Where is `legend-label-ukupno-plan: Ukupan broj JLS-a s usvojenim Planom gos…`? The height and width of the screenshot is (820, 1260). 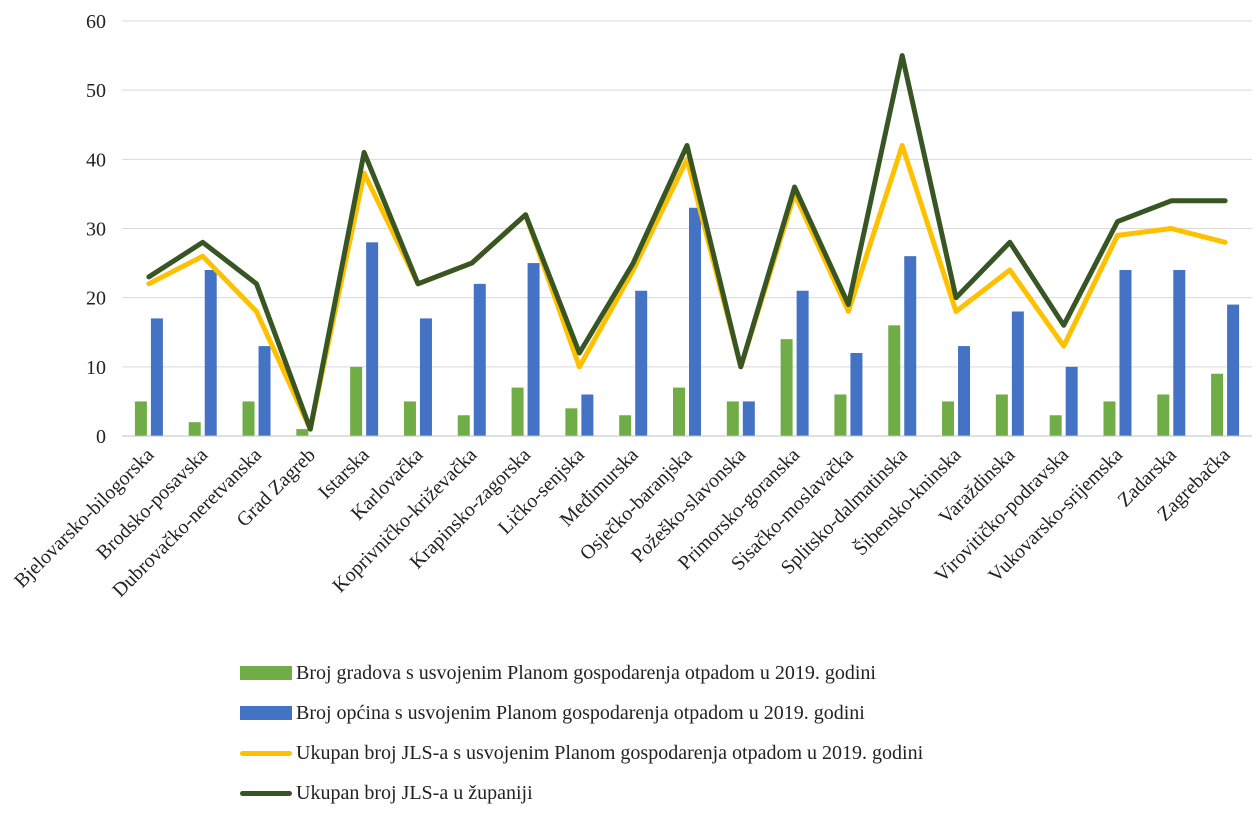 legend-label-ukupno-plan: Ukupan broj JLS-a s usvojenim Planom gos… is located at coordinates (610, 752).